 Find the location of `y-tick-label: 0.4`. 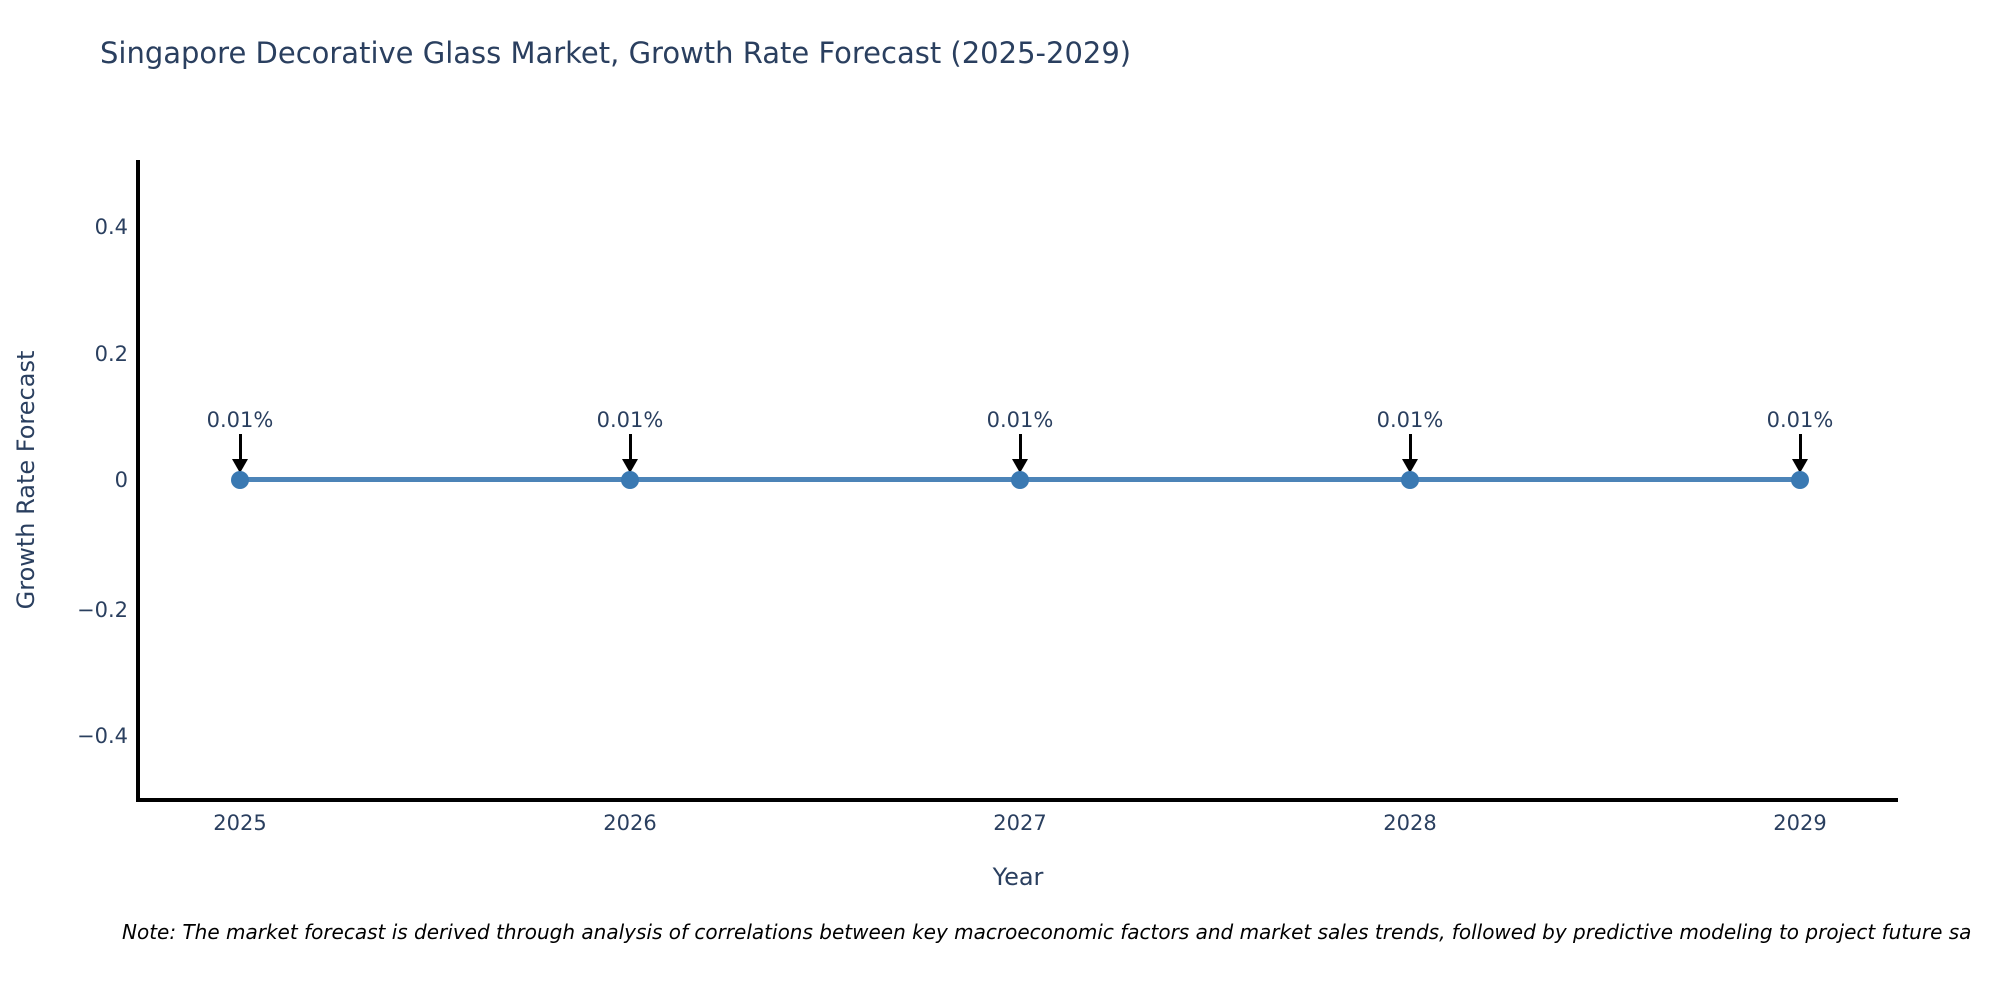

y-tick-label: 0.4 is located at coordinates (111, 227).